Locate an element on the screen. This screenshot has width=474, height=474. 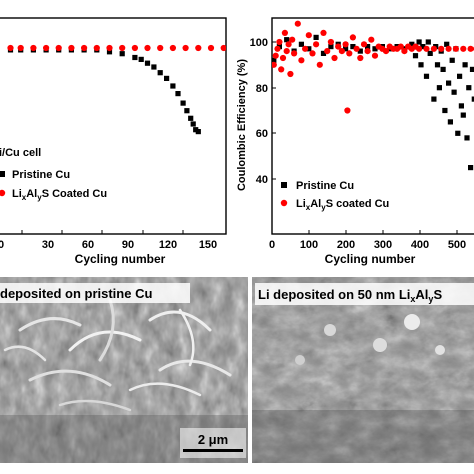
right-chart-marks is located at coordinates (373, 95).